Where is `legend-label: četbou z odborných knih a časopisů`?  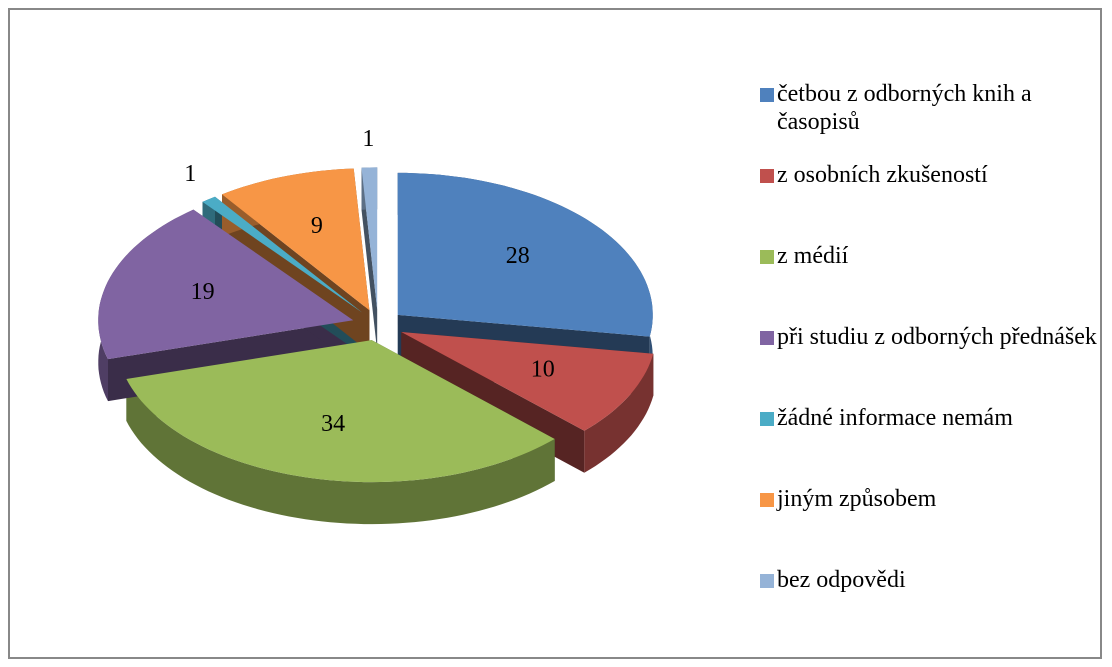 legend-label: četbou z odborných knih a časopisů is located at coordinates (904, 108).